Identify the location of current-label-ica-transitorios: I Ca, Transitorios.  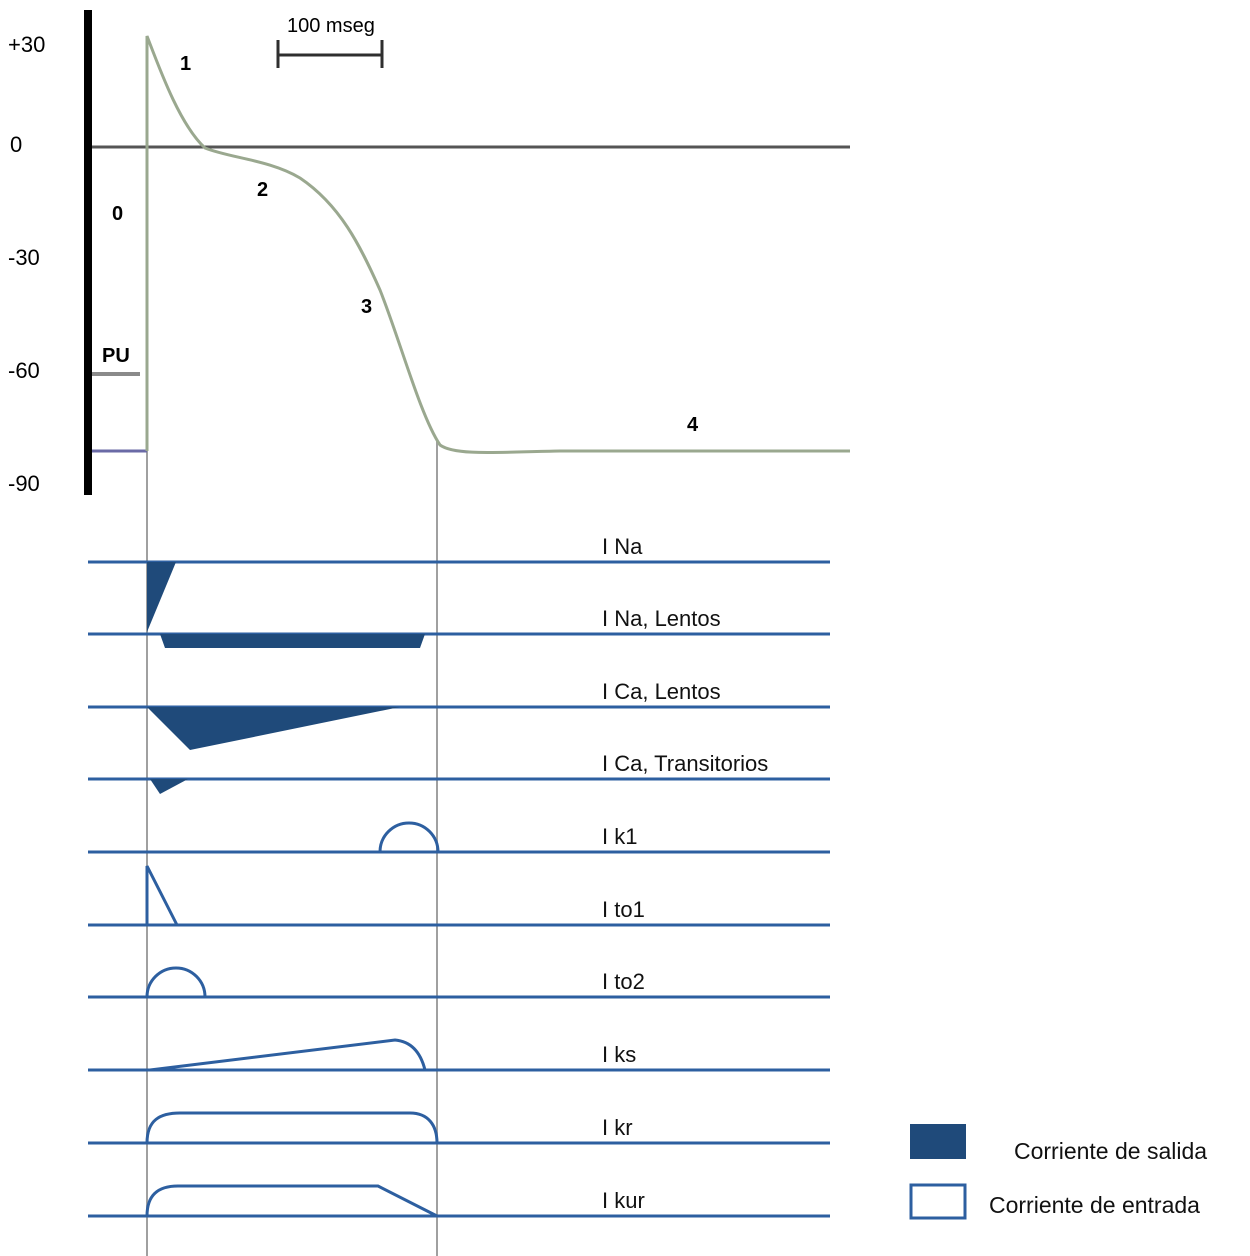
(685, 763).